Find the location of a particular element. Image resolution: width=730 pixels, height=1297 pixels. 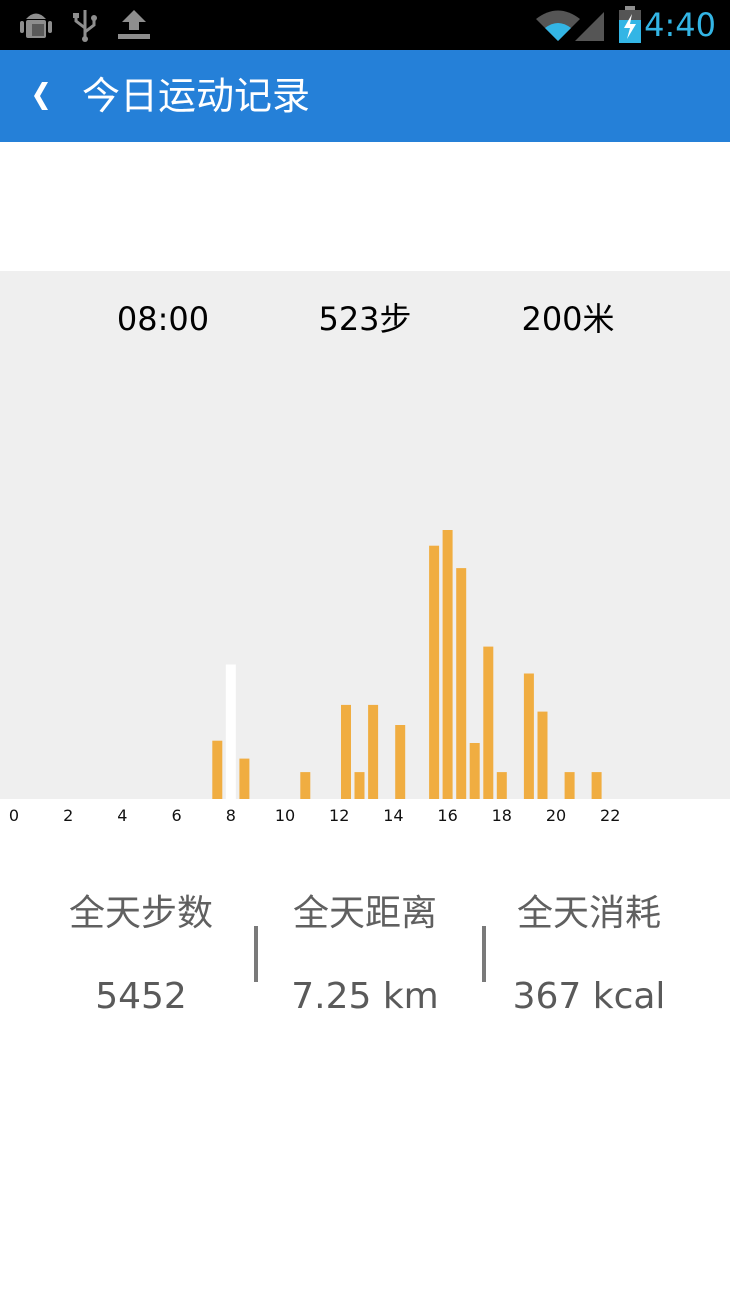

x-axis: 0 2 4 6 8 10 12 14 16 18 20 22 is located at coordinates (365, 817).